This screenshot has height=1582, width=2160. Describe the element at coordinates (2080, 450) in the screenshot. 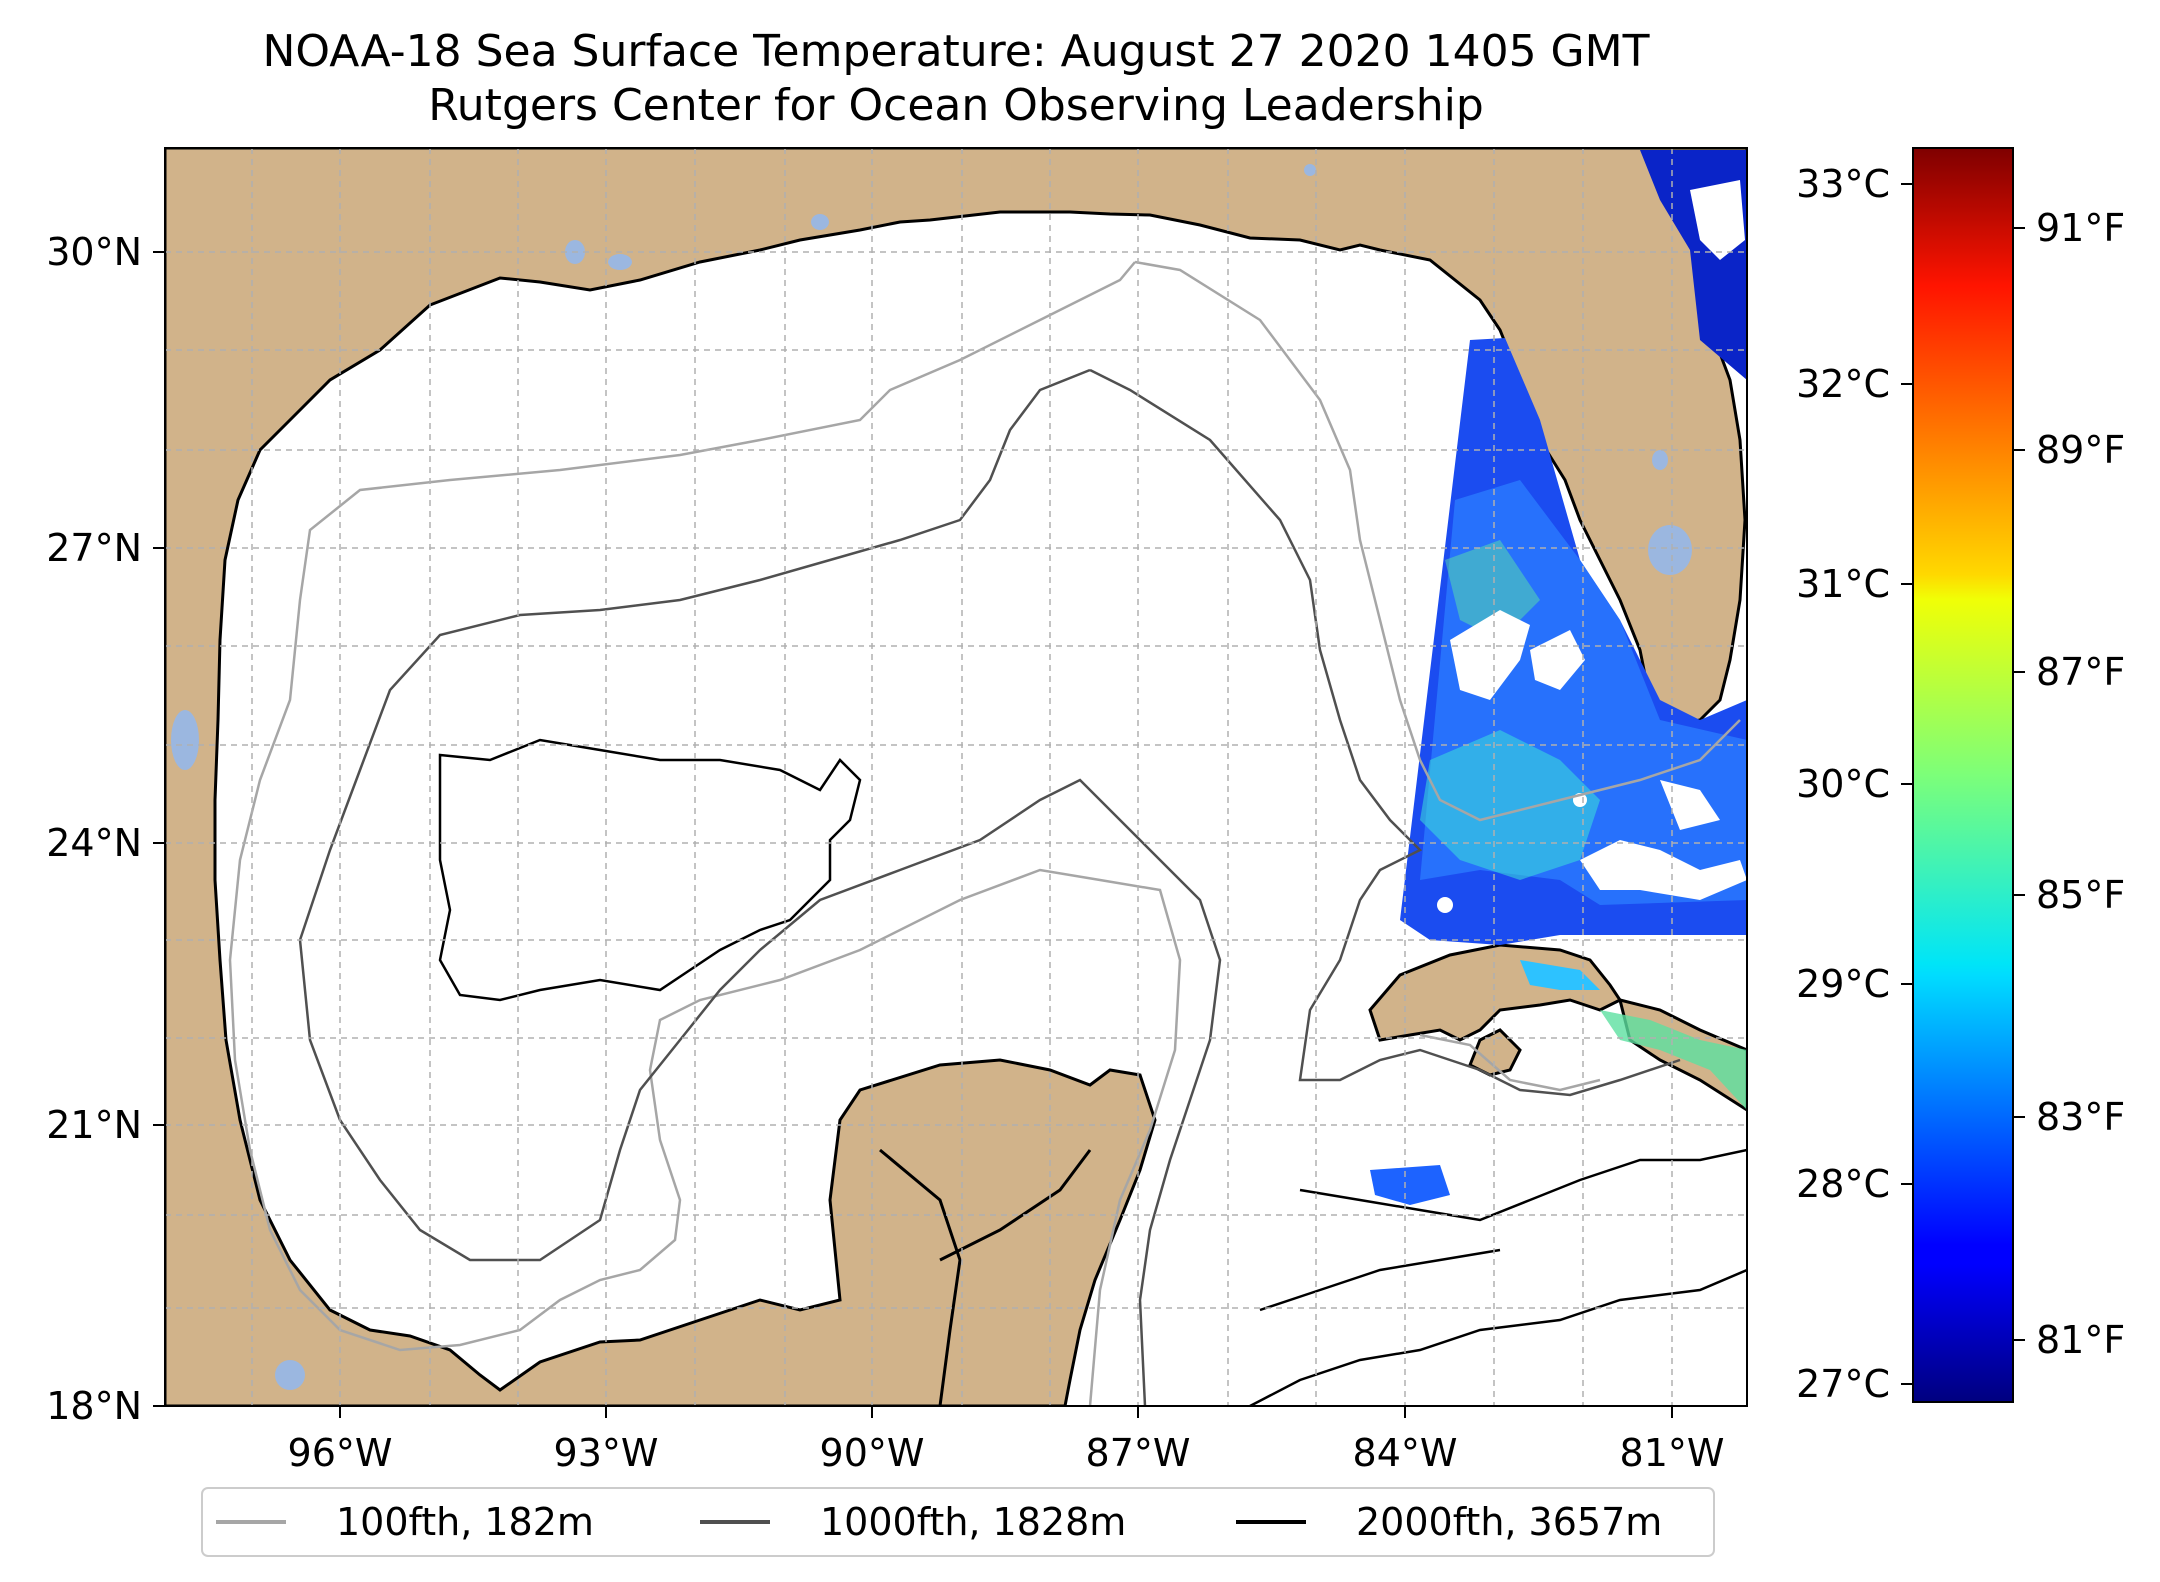

I see `colorbar-fahrenheit-label: 89°F` at that location.